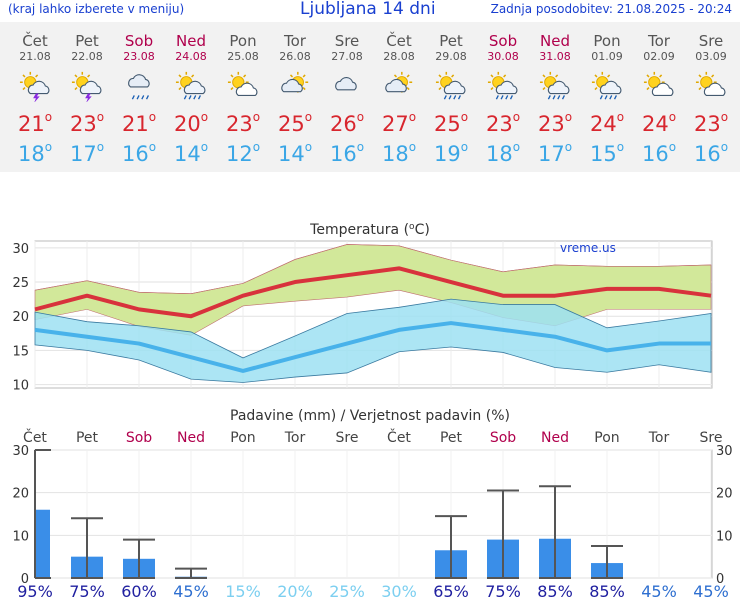 Image resolution: width=740 pixels, height=600 pixels. I want to click on precip-day-label: Pon, so click(606, 438).